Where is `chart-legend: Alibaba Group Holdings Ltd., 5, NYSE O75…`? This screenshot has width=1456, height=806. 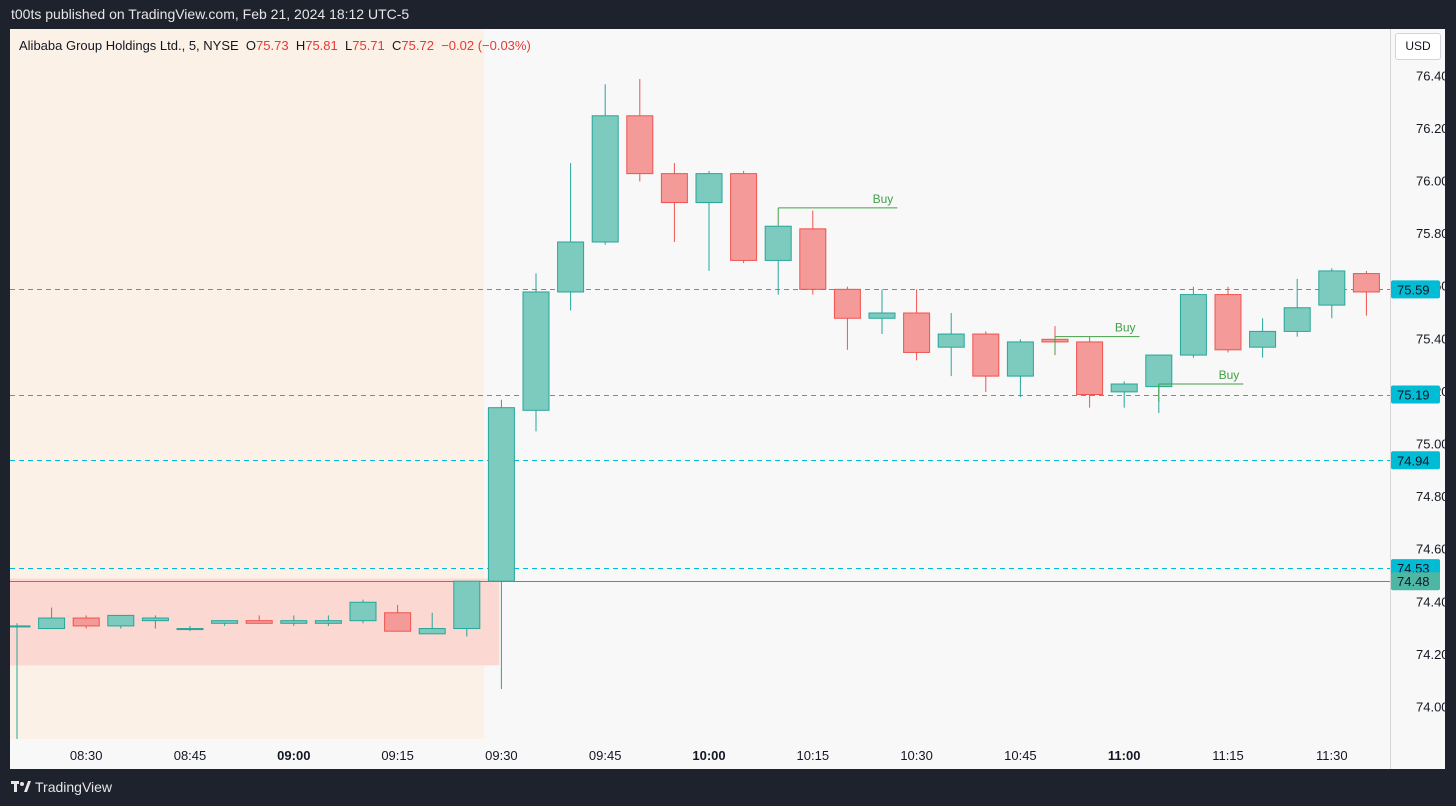
chart-legend: Alibaba Group Holdings Ltd., 5, NYSE O75… is located at coordinates (275, 45).